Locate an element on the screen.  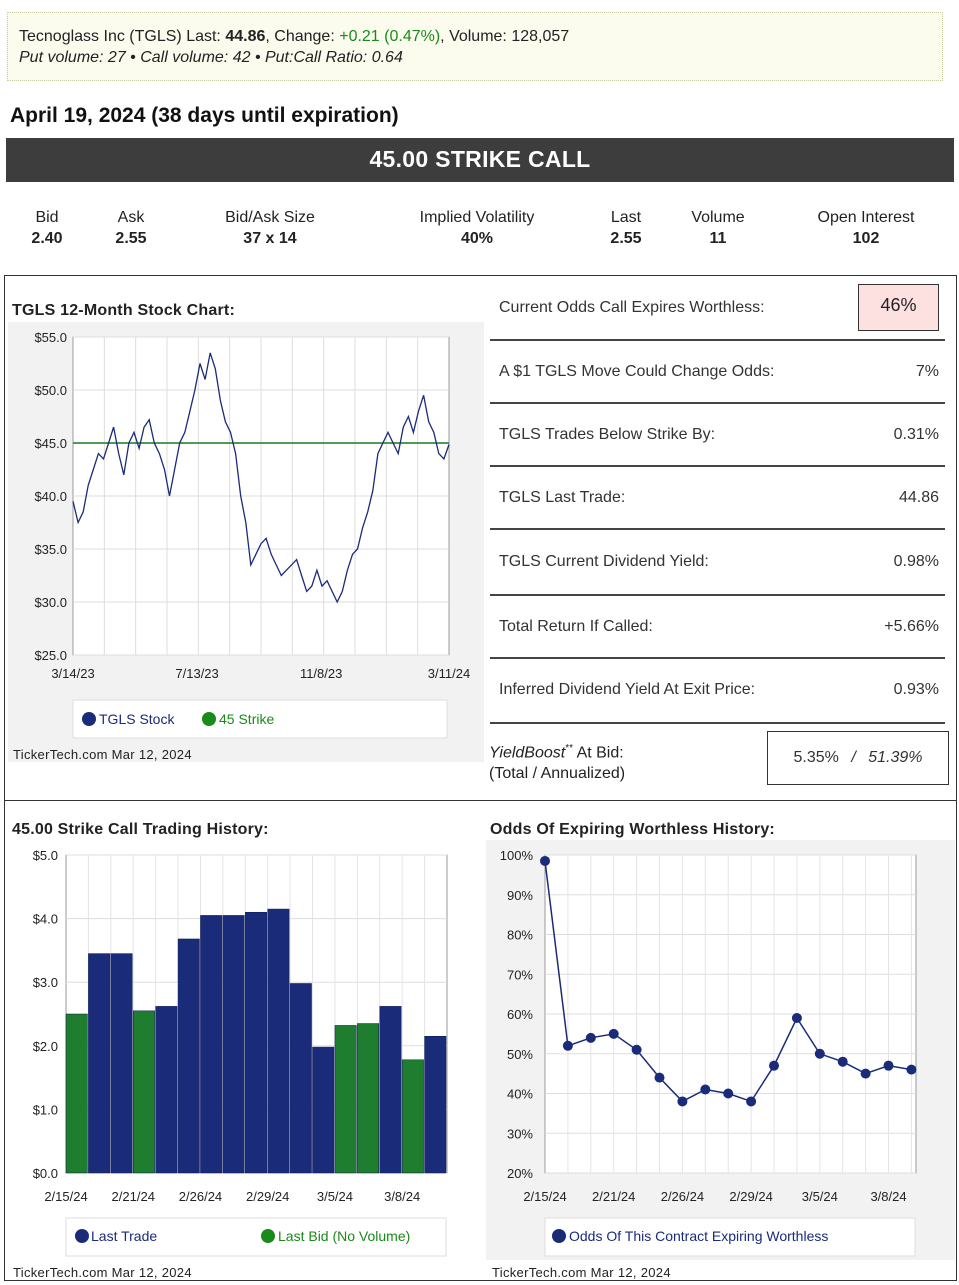
odds-history-footer: TickerTech.com Mar 12, 2024 is located at coordinates (581, 1272).